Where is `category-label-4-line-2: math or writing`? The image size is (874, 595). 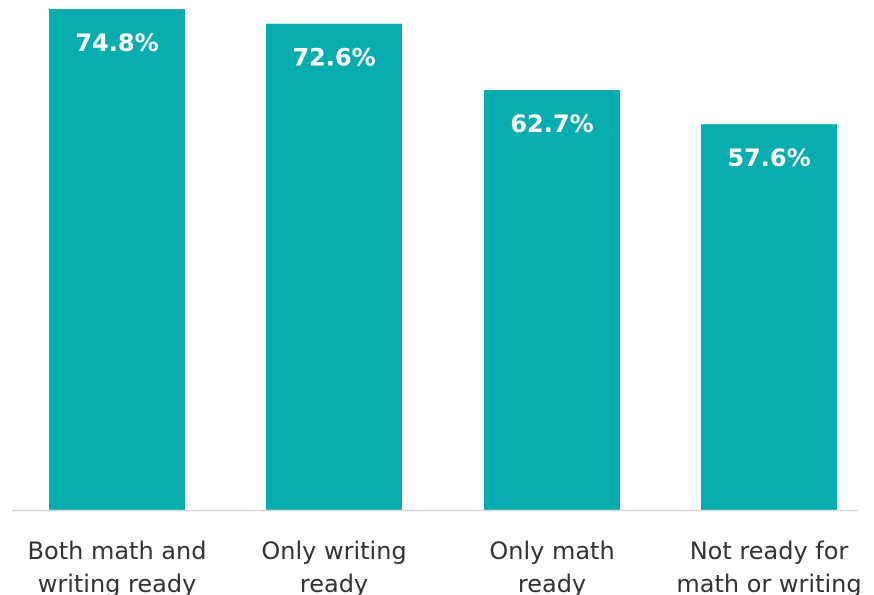
category-label-4-line-2: math or writing is located at coordinates (768, 582).